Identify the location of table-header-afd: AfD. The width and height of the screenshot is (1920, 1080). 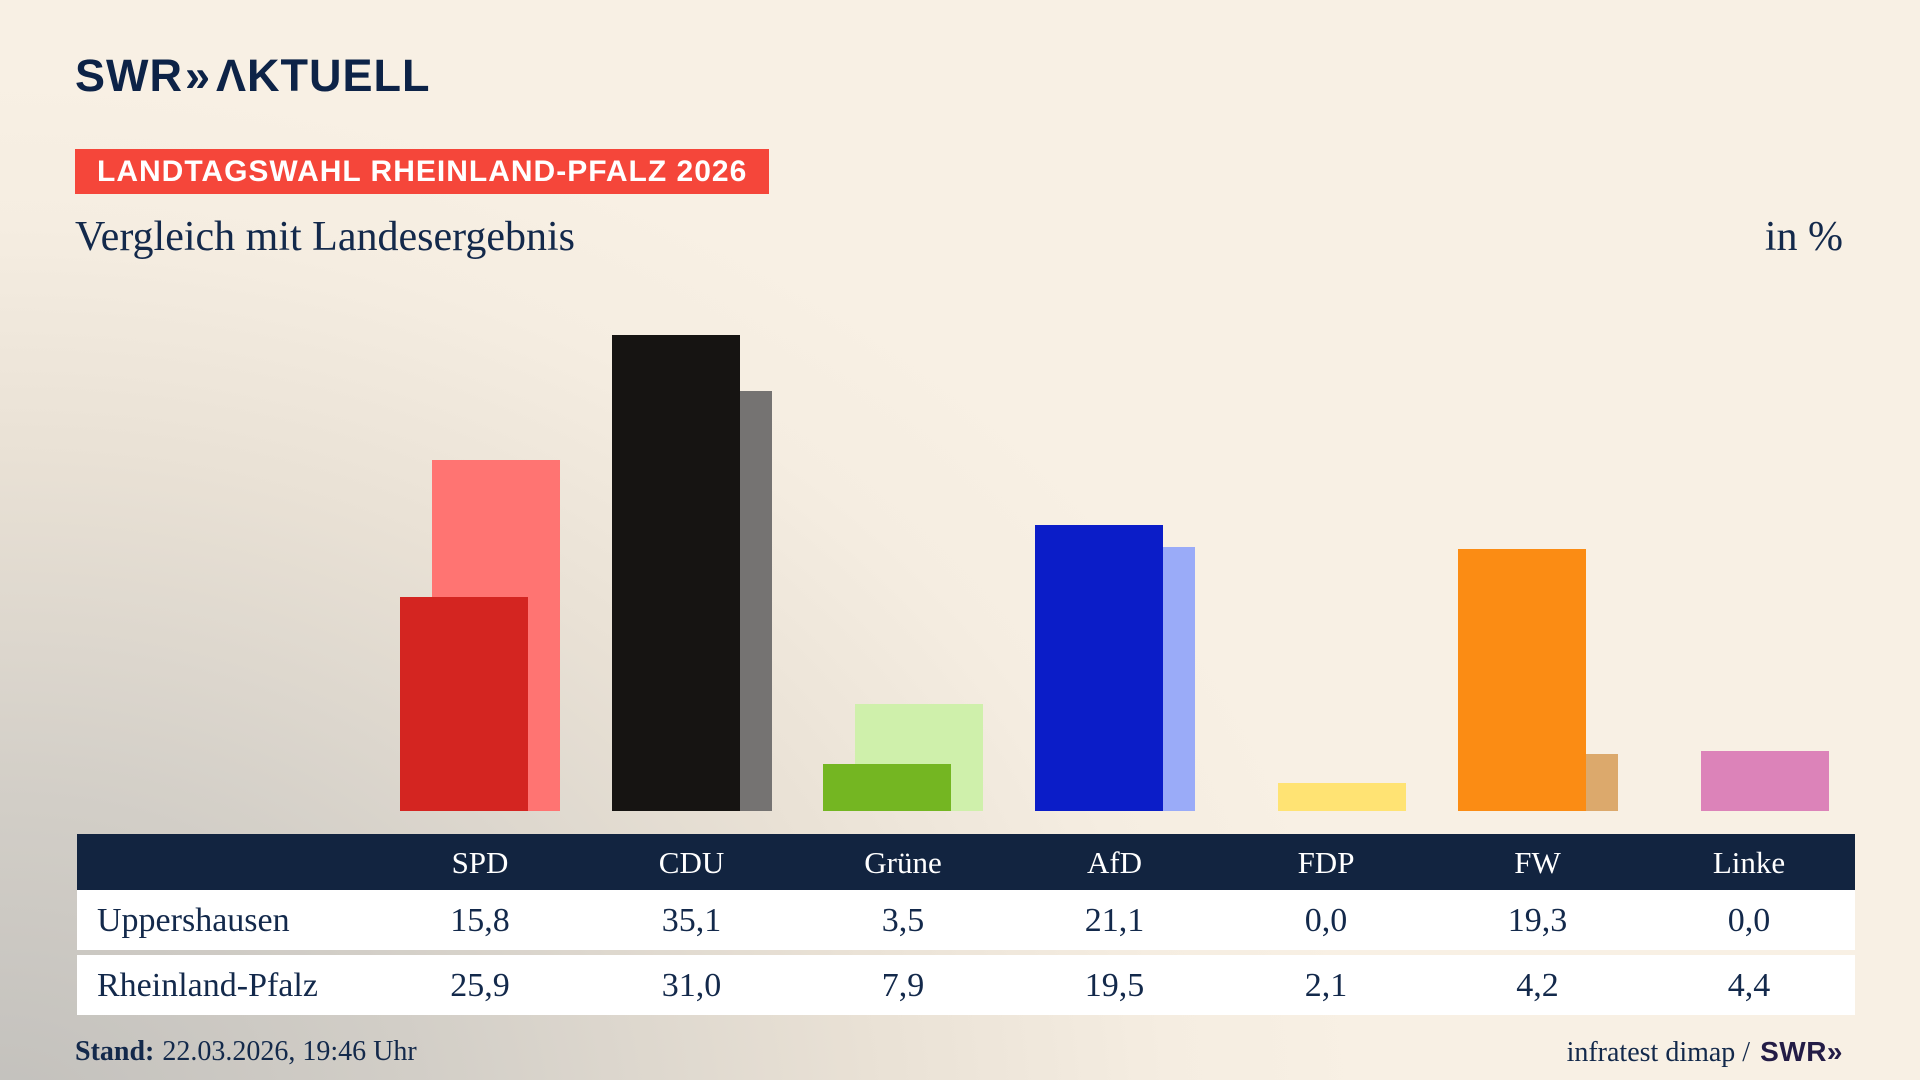
(1114, 862).